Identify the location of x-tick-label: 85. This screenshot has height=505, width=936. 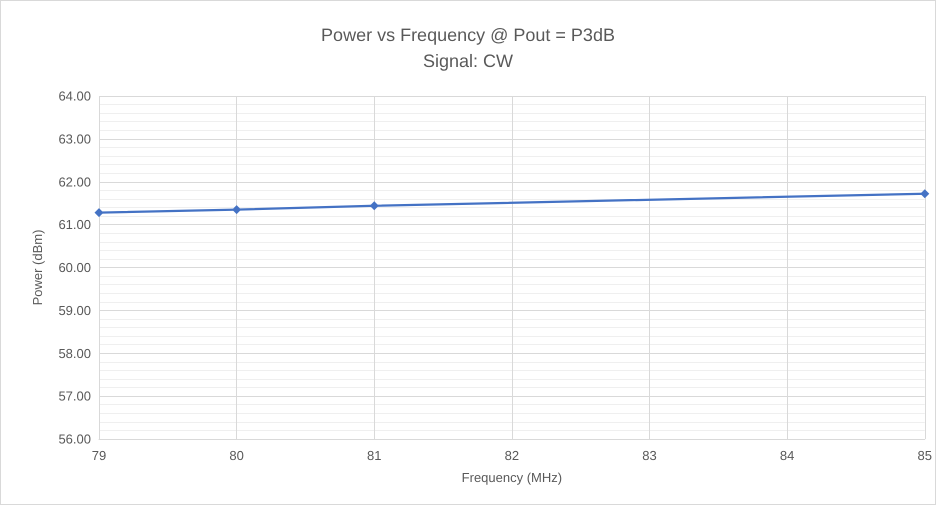
(925, 455).